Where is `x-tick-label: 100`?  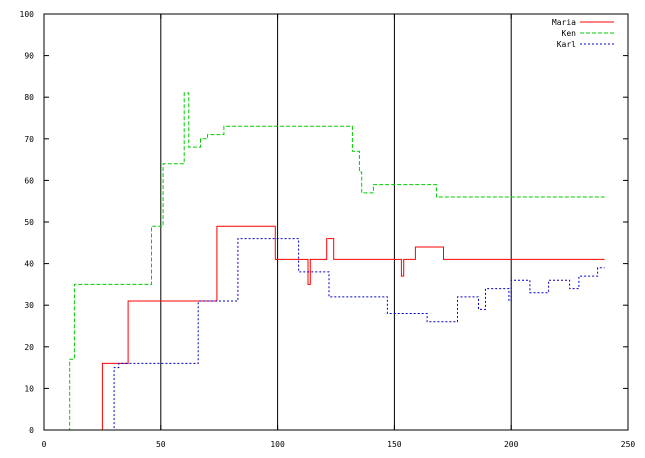
x-tick-label: 100 is located at coordinates (277, 444).